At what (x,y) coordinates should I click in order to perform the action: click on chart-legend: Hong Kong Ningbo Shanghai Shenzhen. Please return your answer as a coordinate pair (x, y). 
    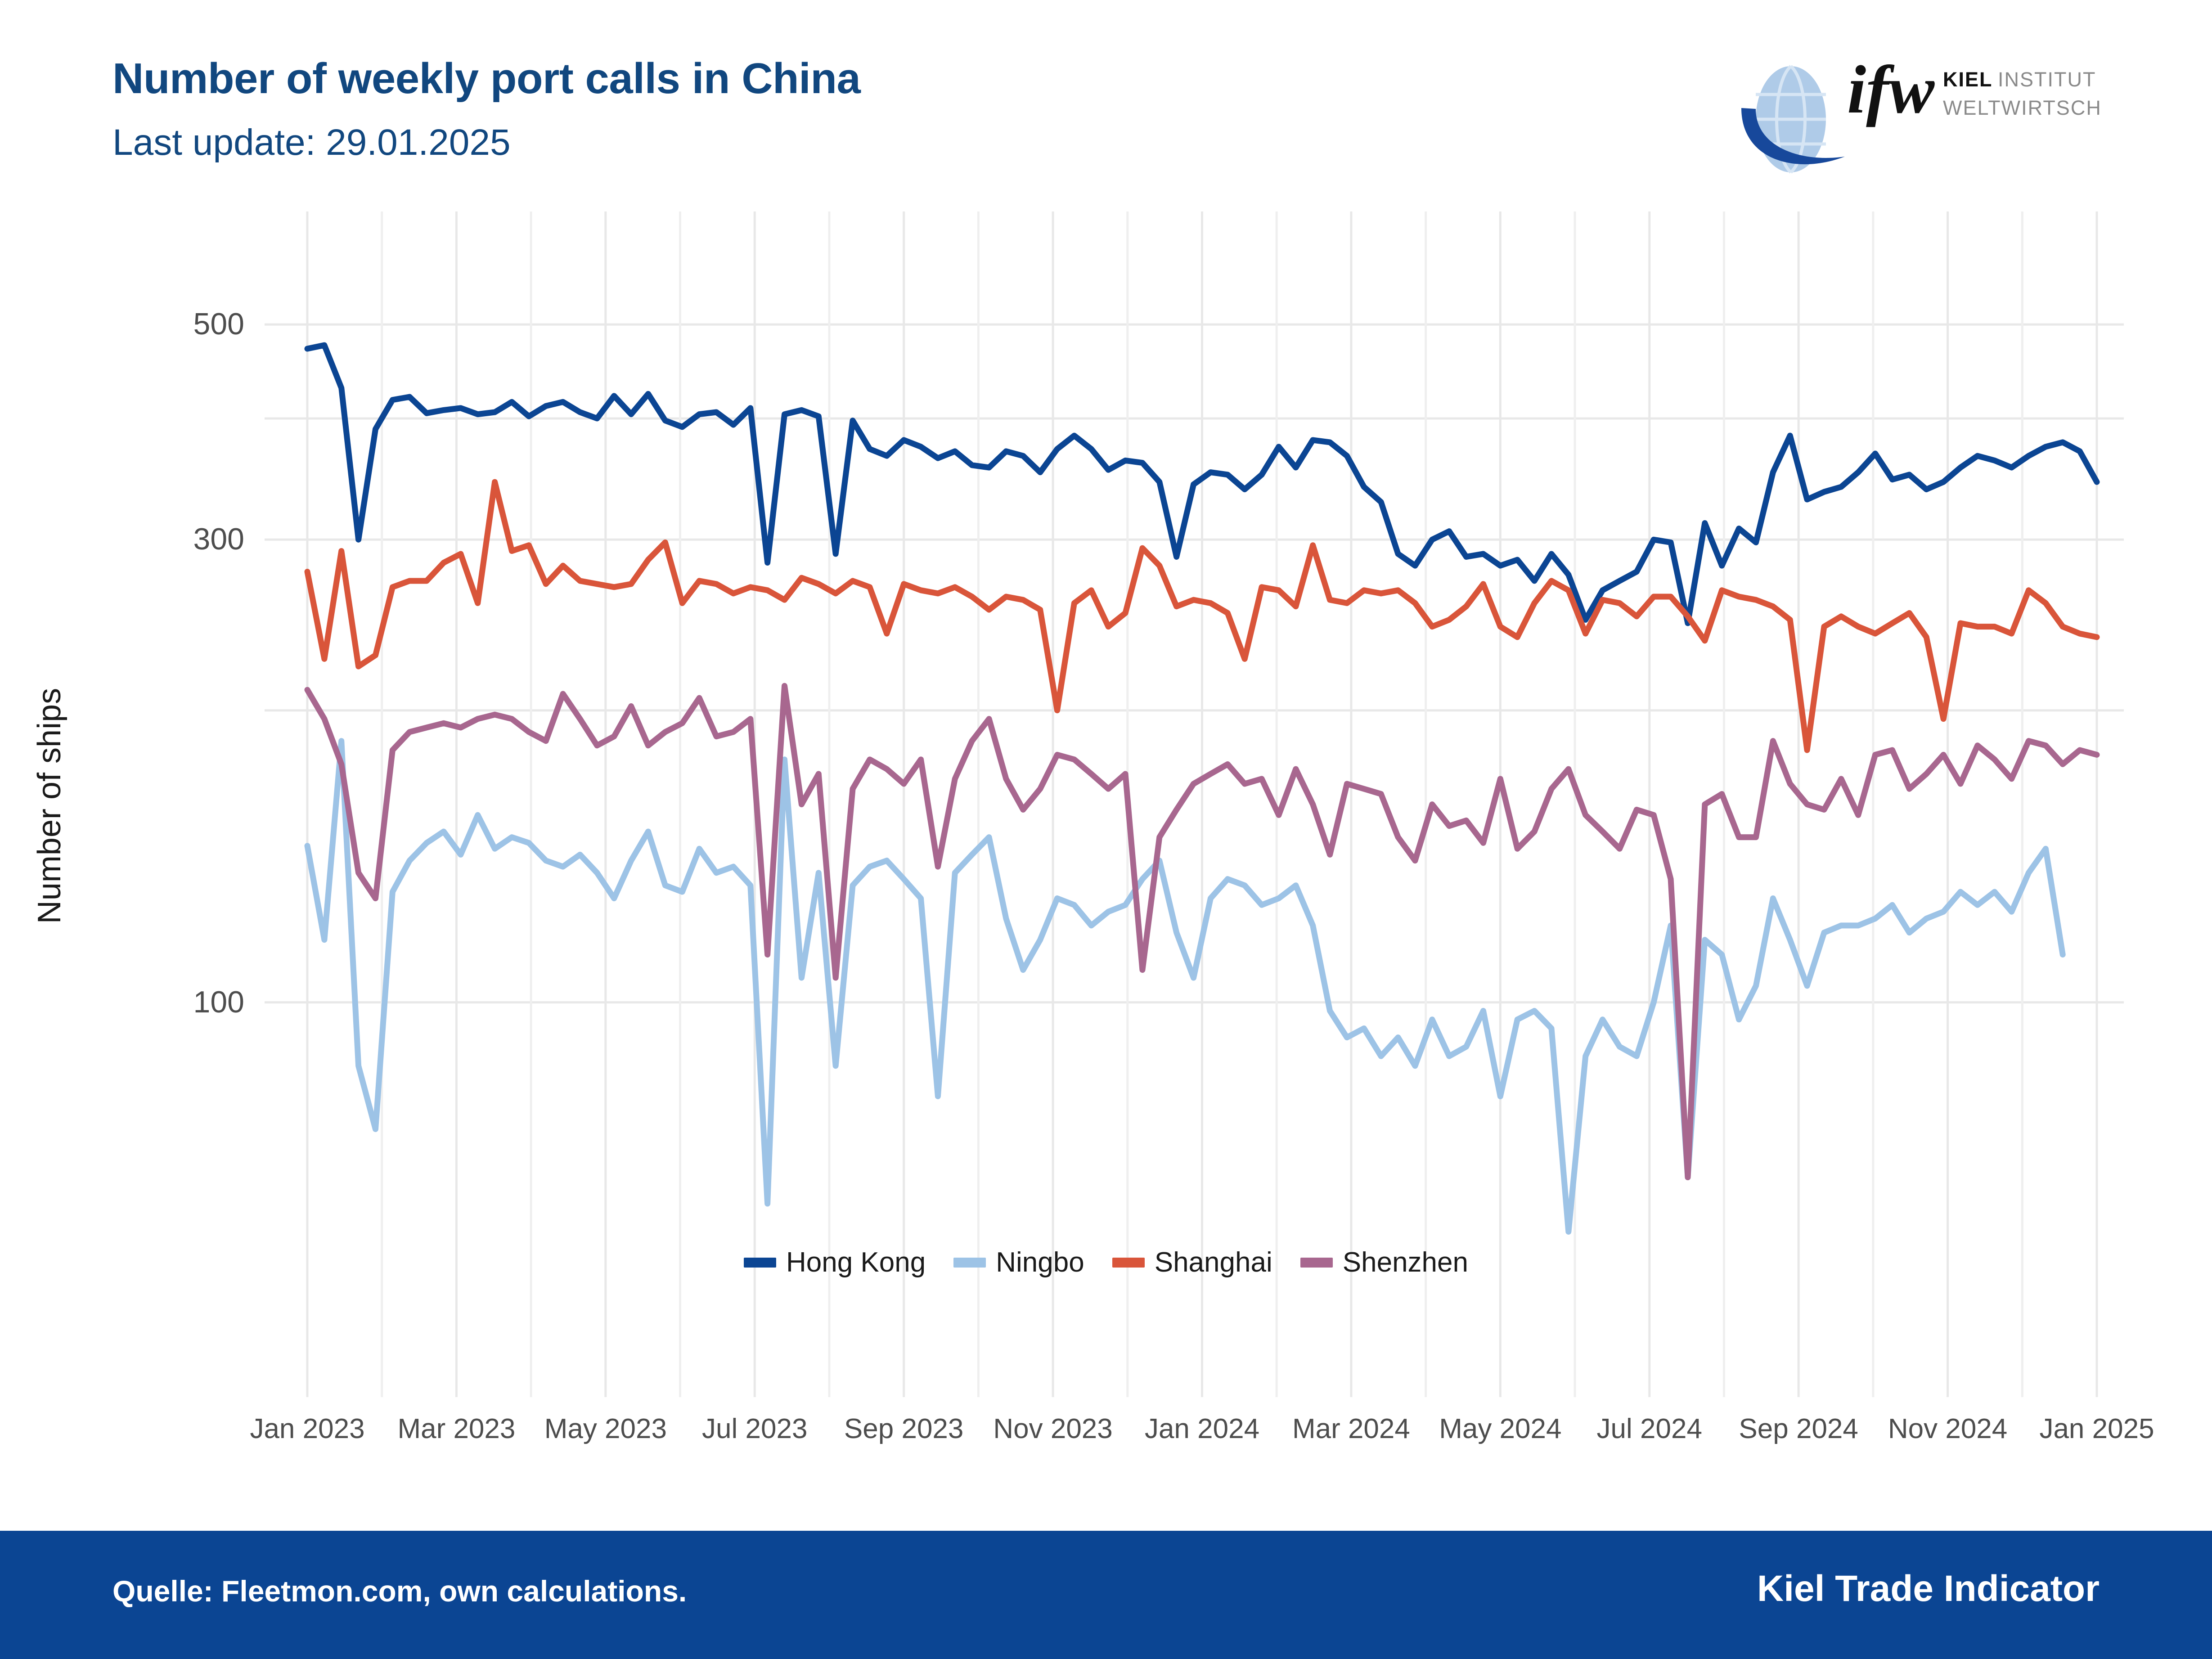
    Looking at the image, I should click on (1106, 1262).